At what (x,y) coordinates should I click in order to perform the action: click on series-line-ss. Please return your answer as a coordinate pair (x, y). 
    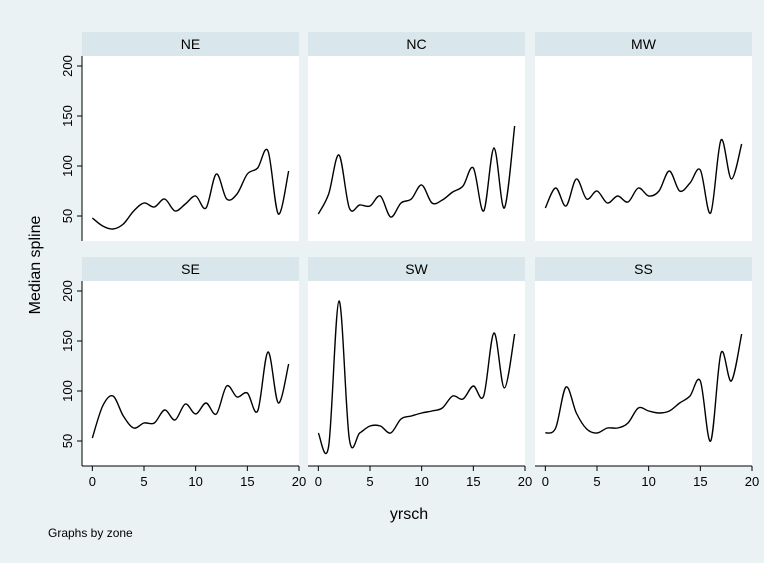
    Looking at the image, I should click on (644, 387).